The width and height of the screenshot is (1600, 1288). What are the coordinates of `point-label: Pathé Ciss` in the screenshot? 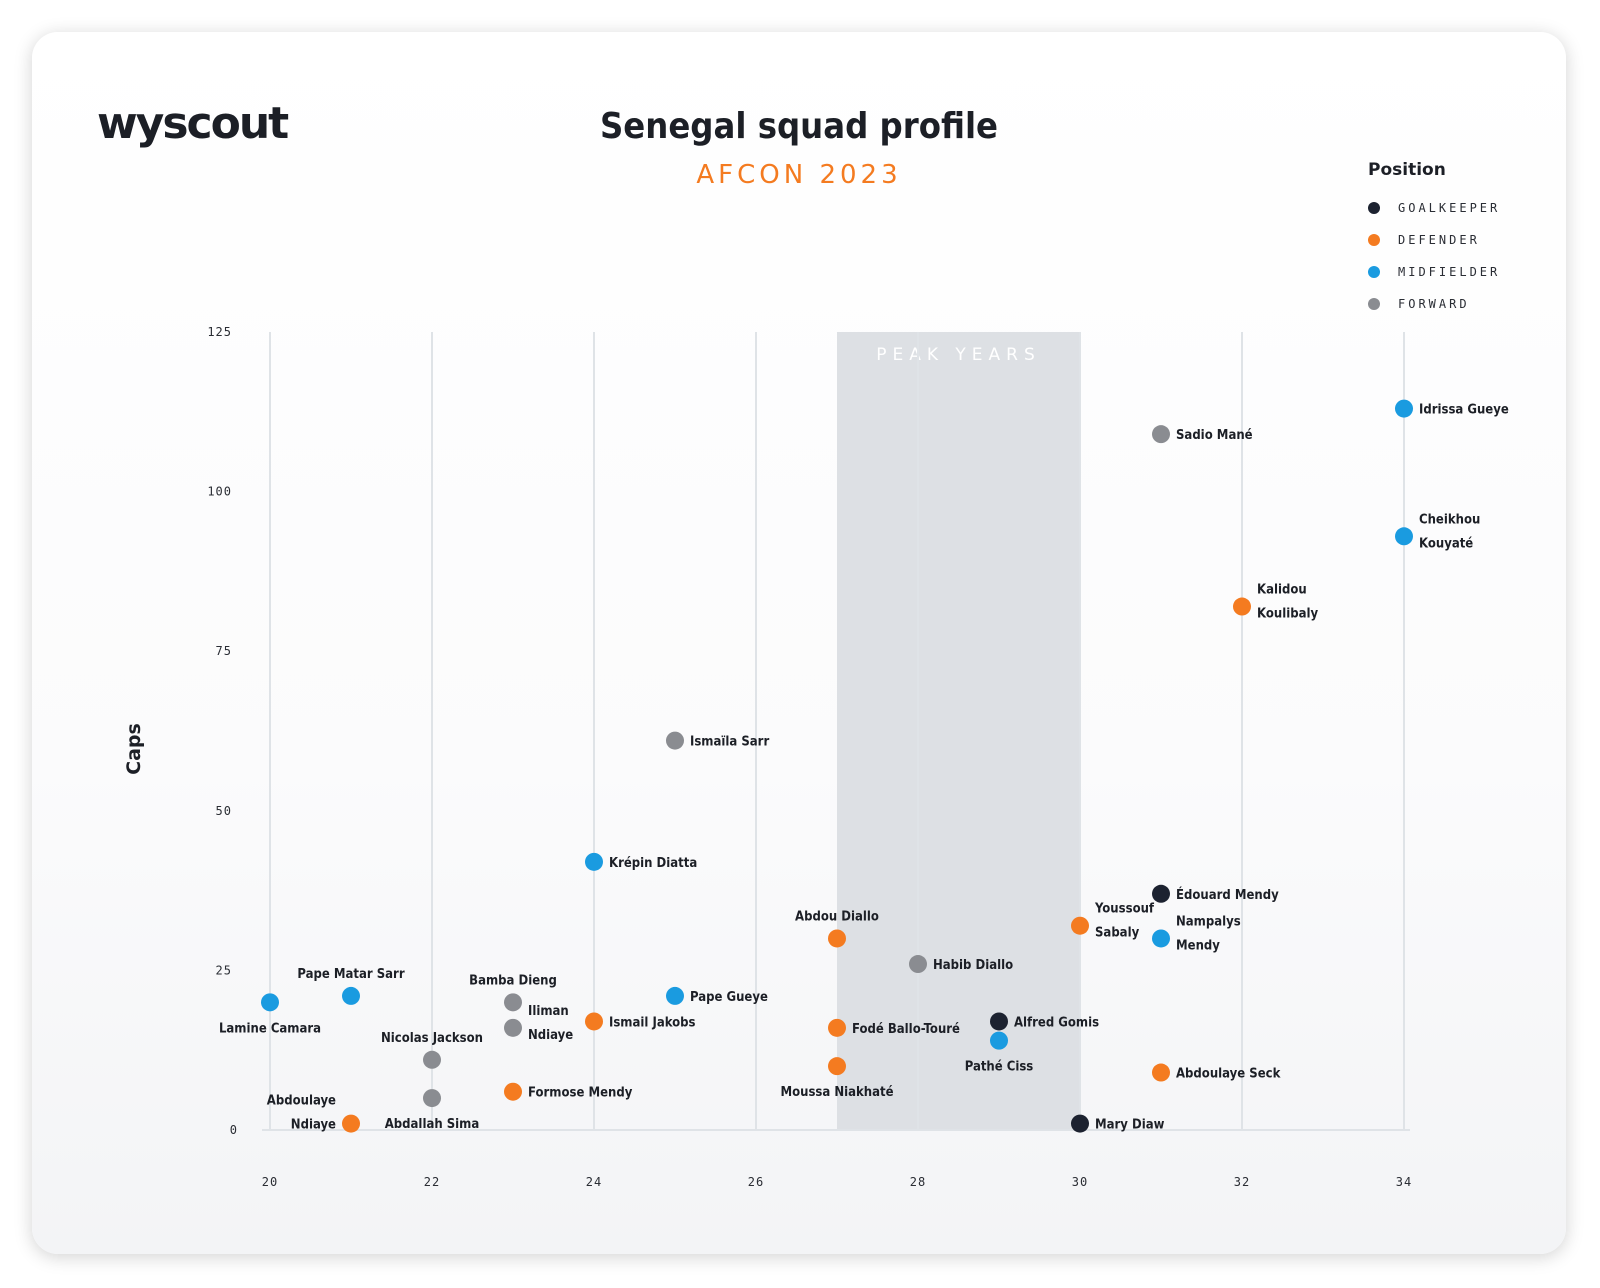 It's located at (999, 1067).